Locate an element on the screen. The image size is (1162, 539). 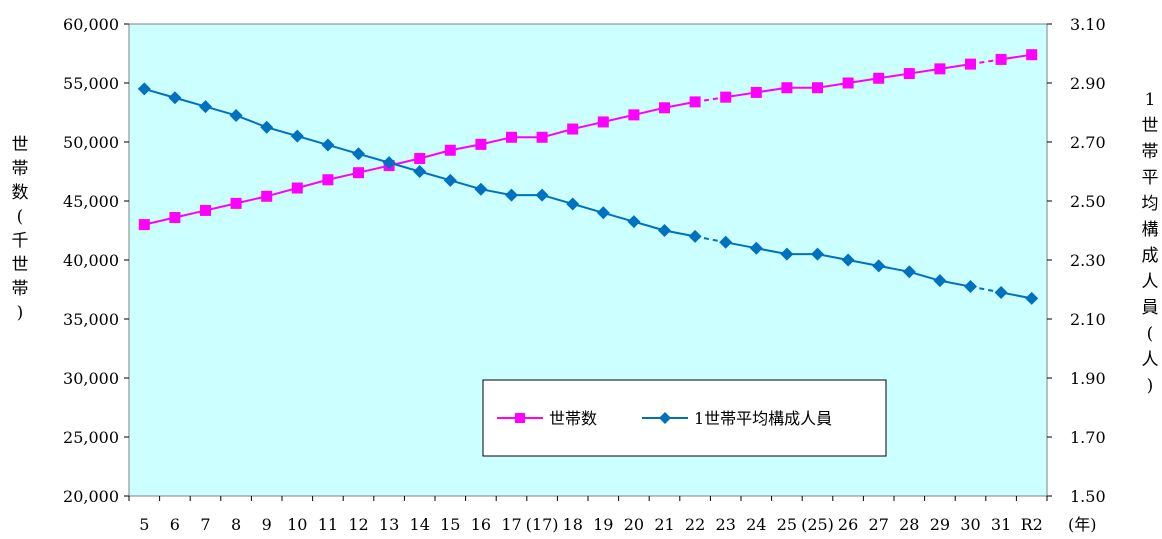
left-tick-label: 25,000 is located at coordinates (91, 437).